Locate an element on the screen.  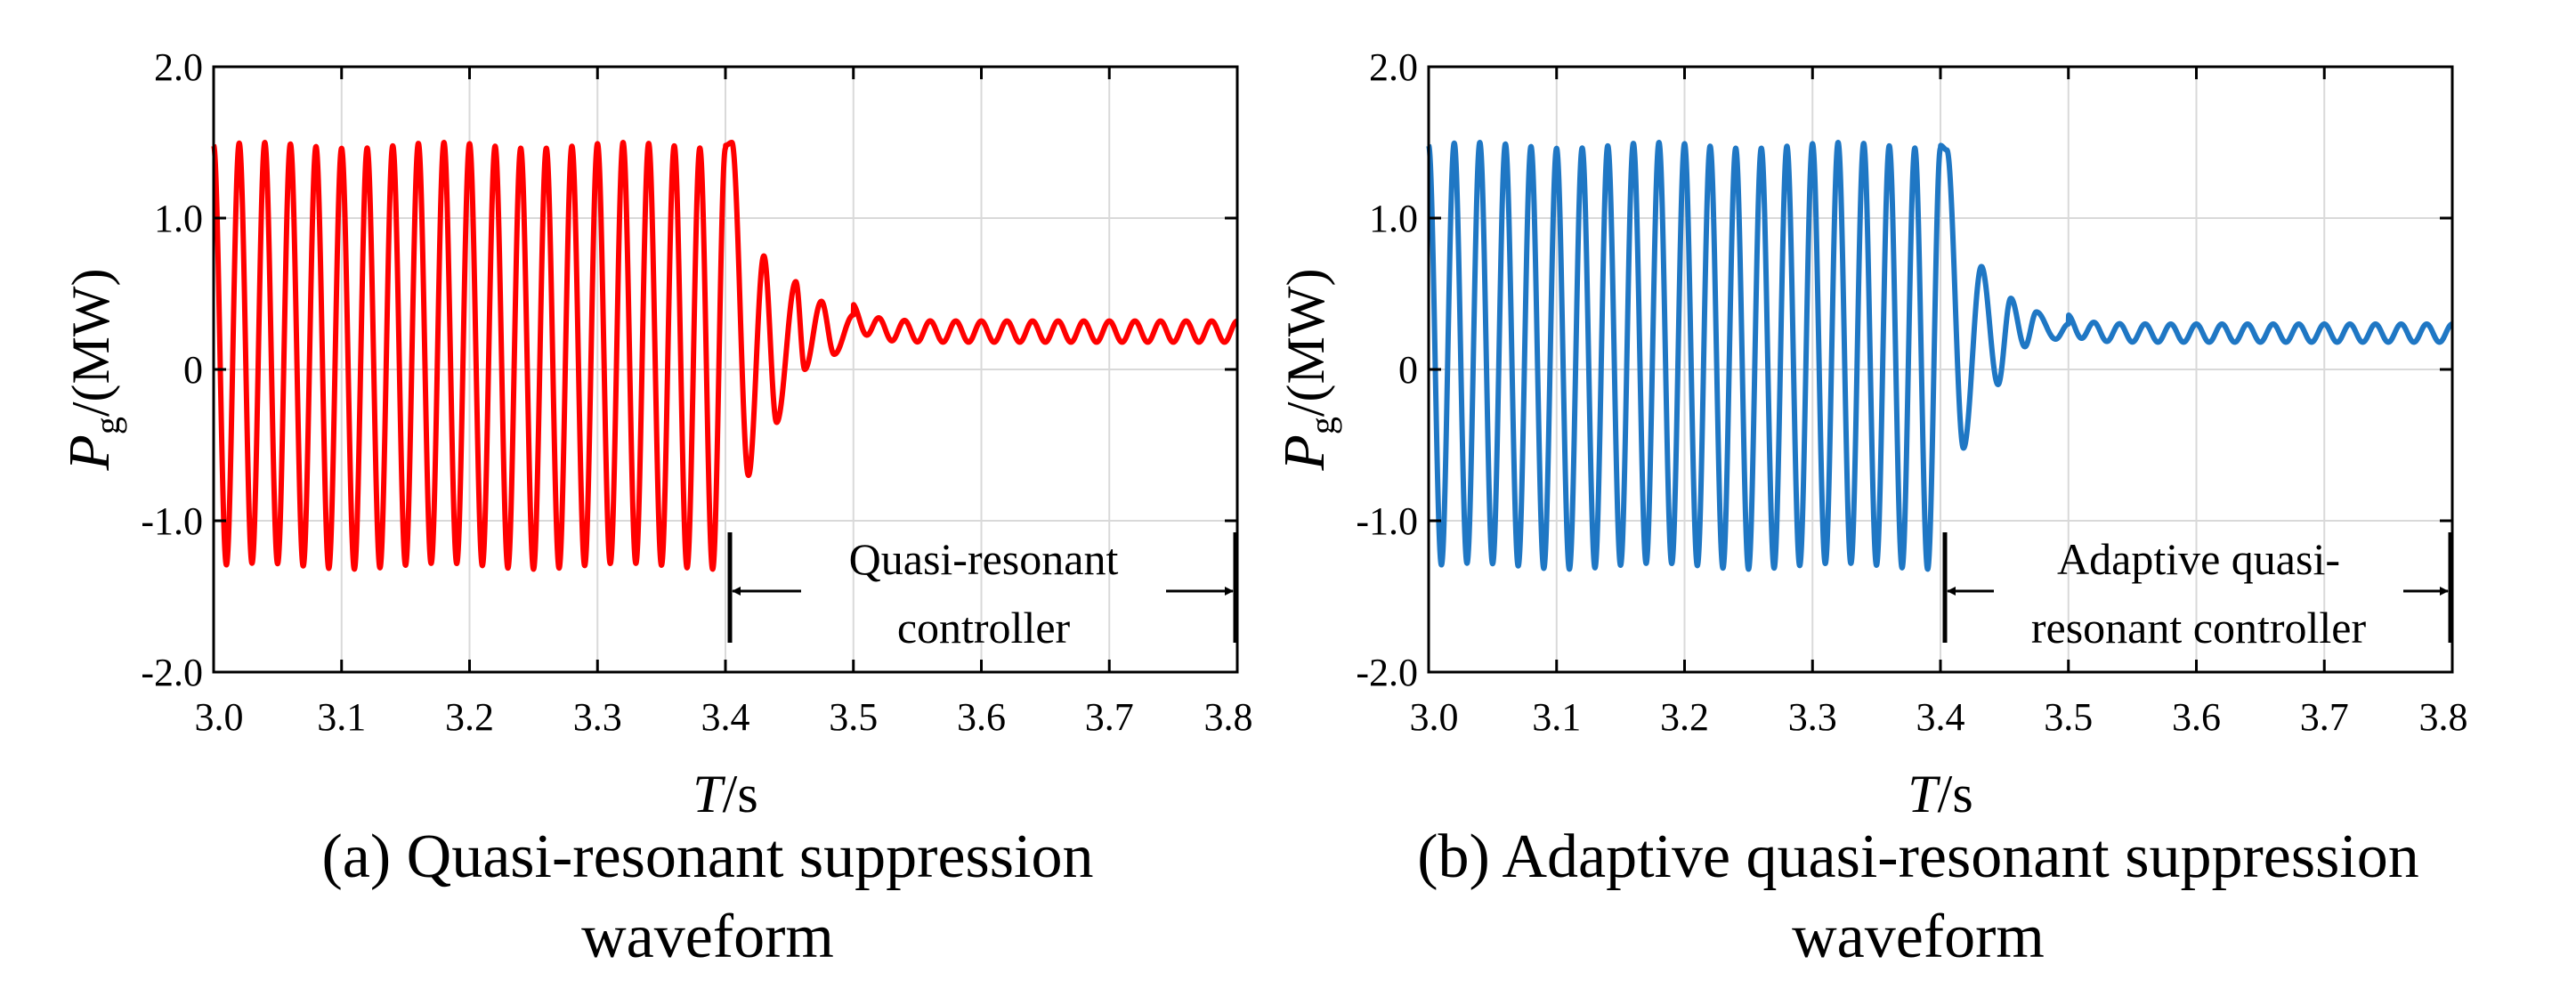
caption-a-line-2: waveform is located at coordinates (707, 937).